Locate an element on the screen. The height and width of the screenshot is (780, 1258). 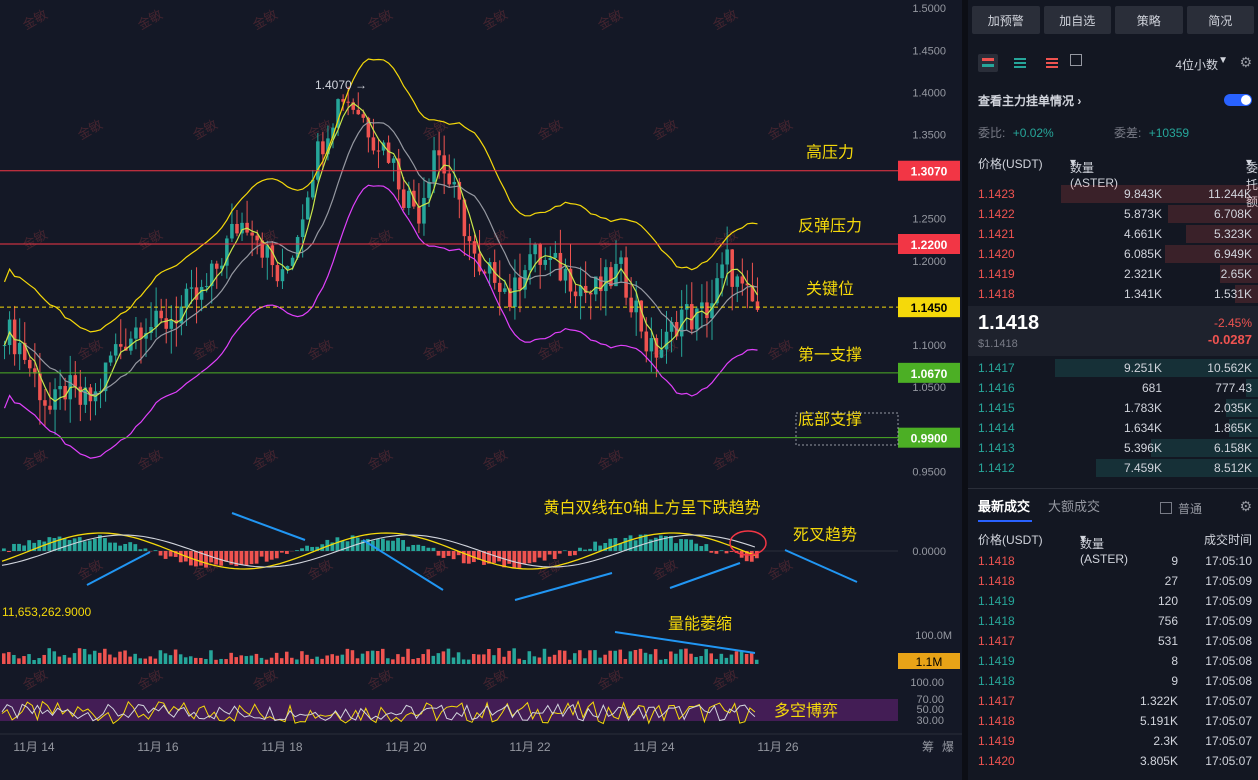
trades-row: 1.1420 3.805K 17:05:07 is located at coordinates (1113, 761).